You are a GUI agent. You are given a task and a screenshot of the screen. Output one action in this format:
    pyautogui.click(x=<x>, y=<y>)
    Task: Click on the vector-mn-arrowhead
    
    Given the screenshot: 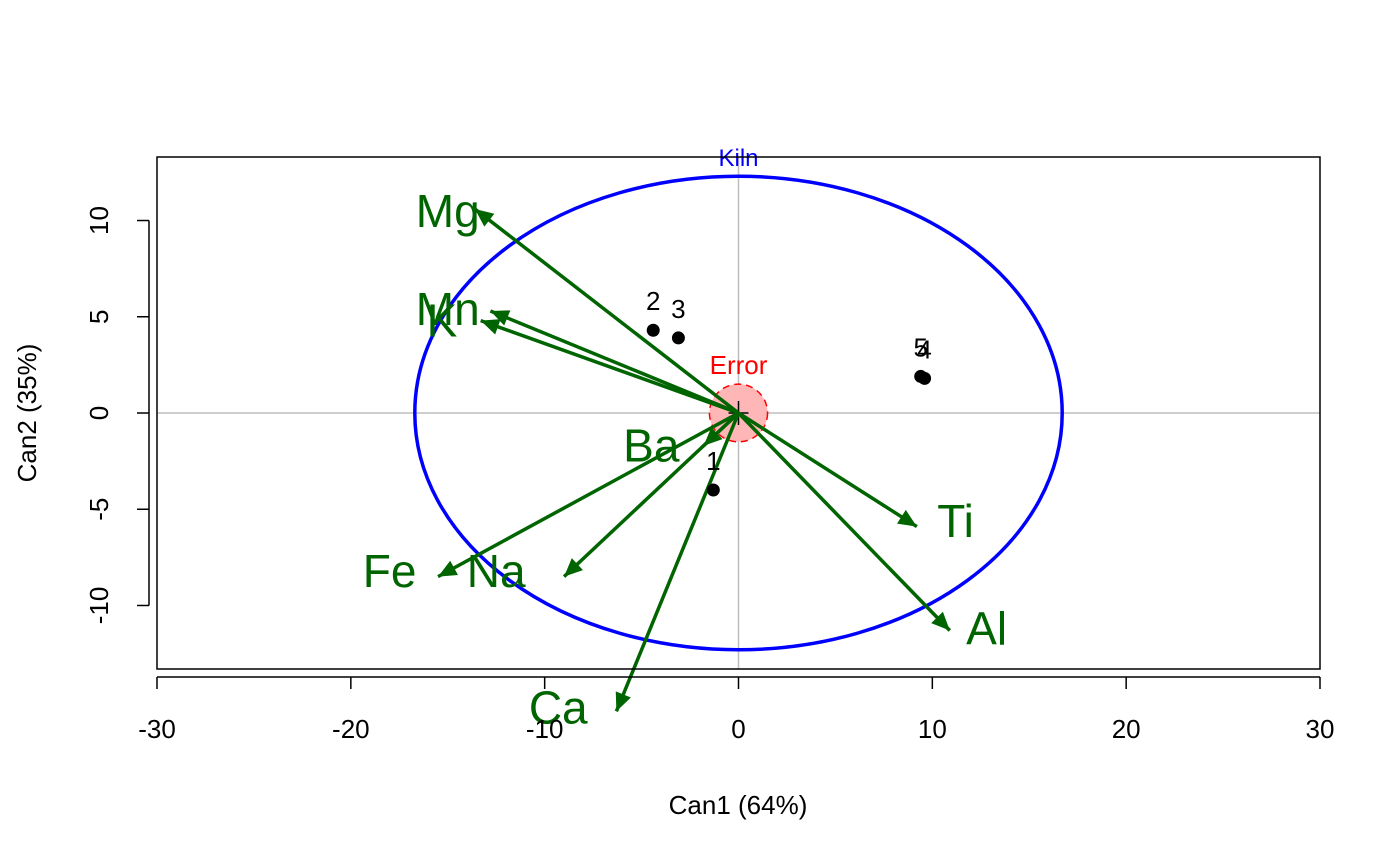 What is the action you would take?
    pyautogui.click(x=500, y=318)
    